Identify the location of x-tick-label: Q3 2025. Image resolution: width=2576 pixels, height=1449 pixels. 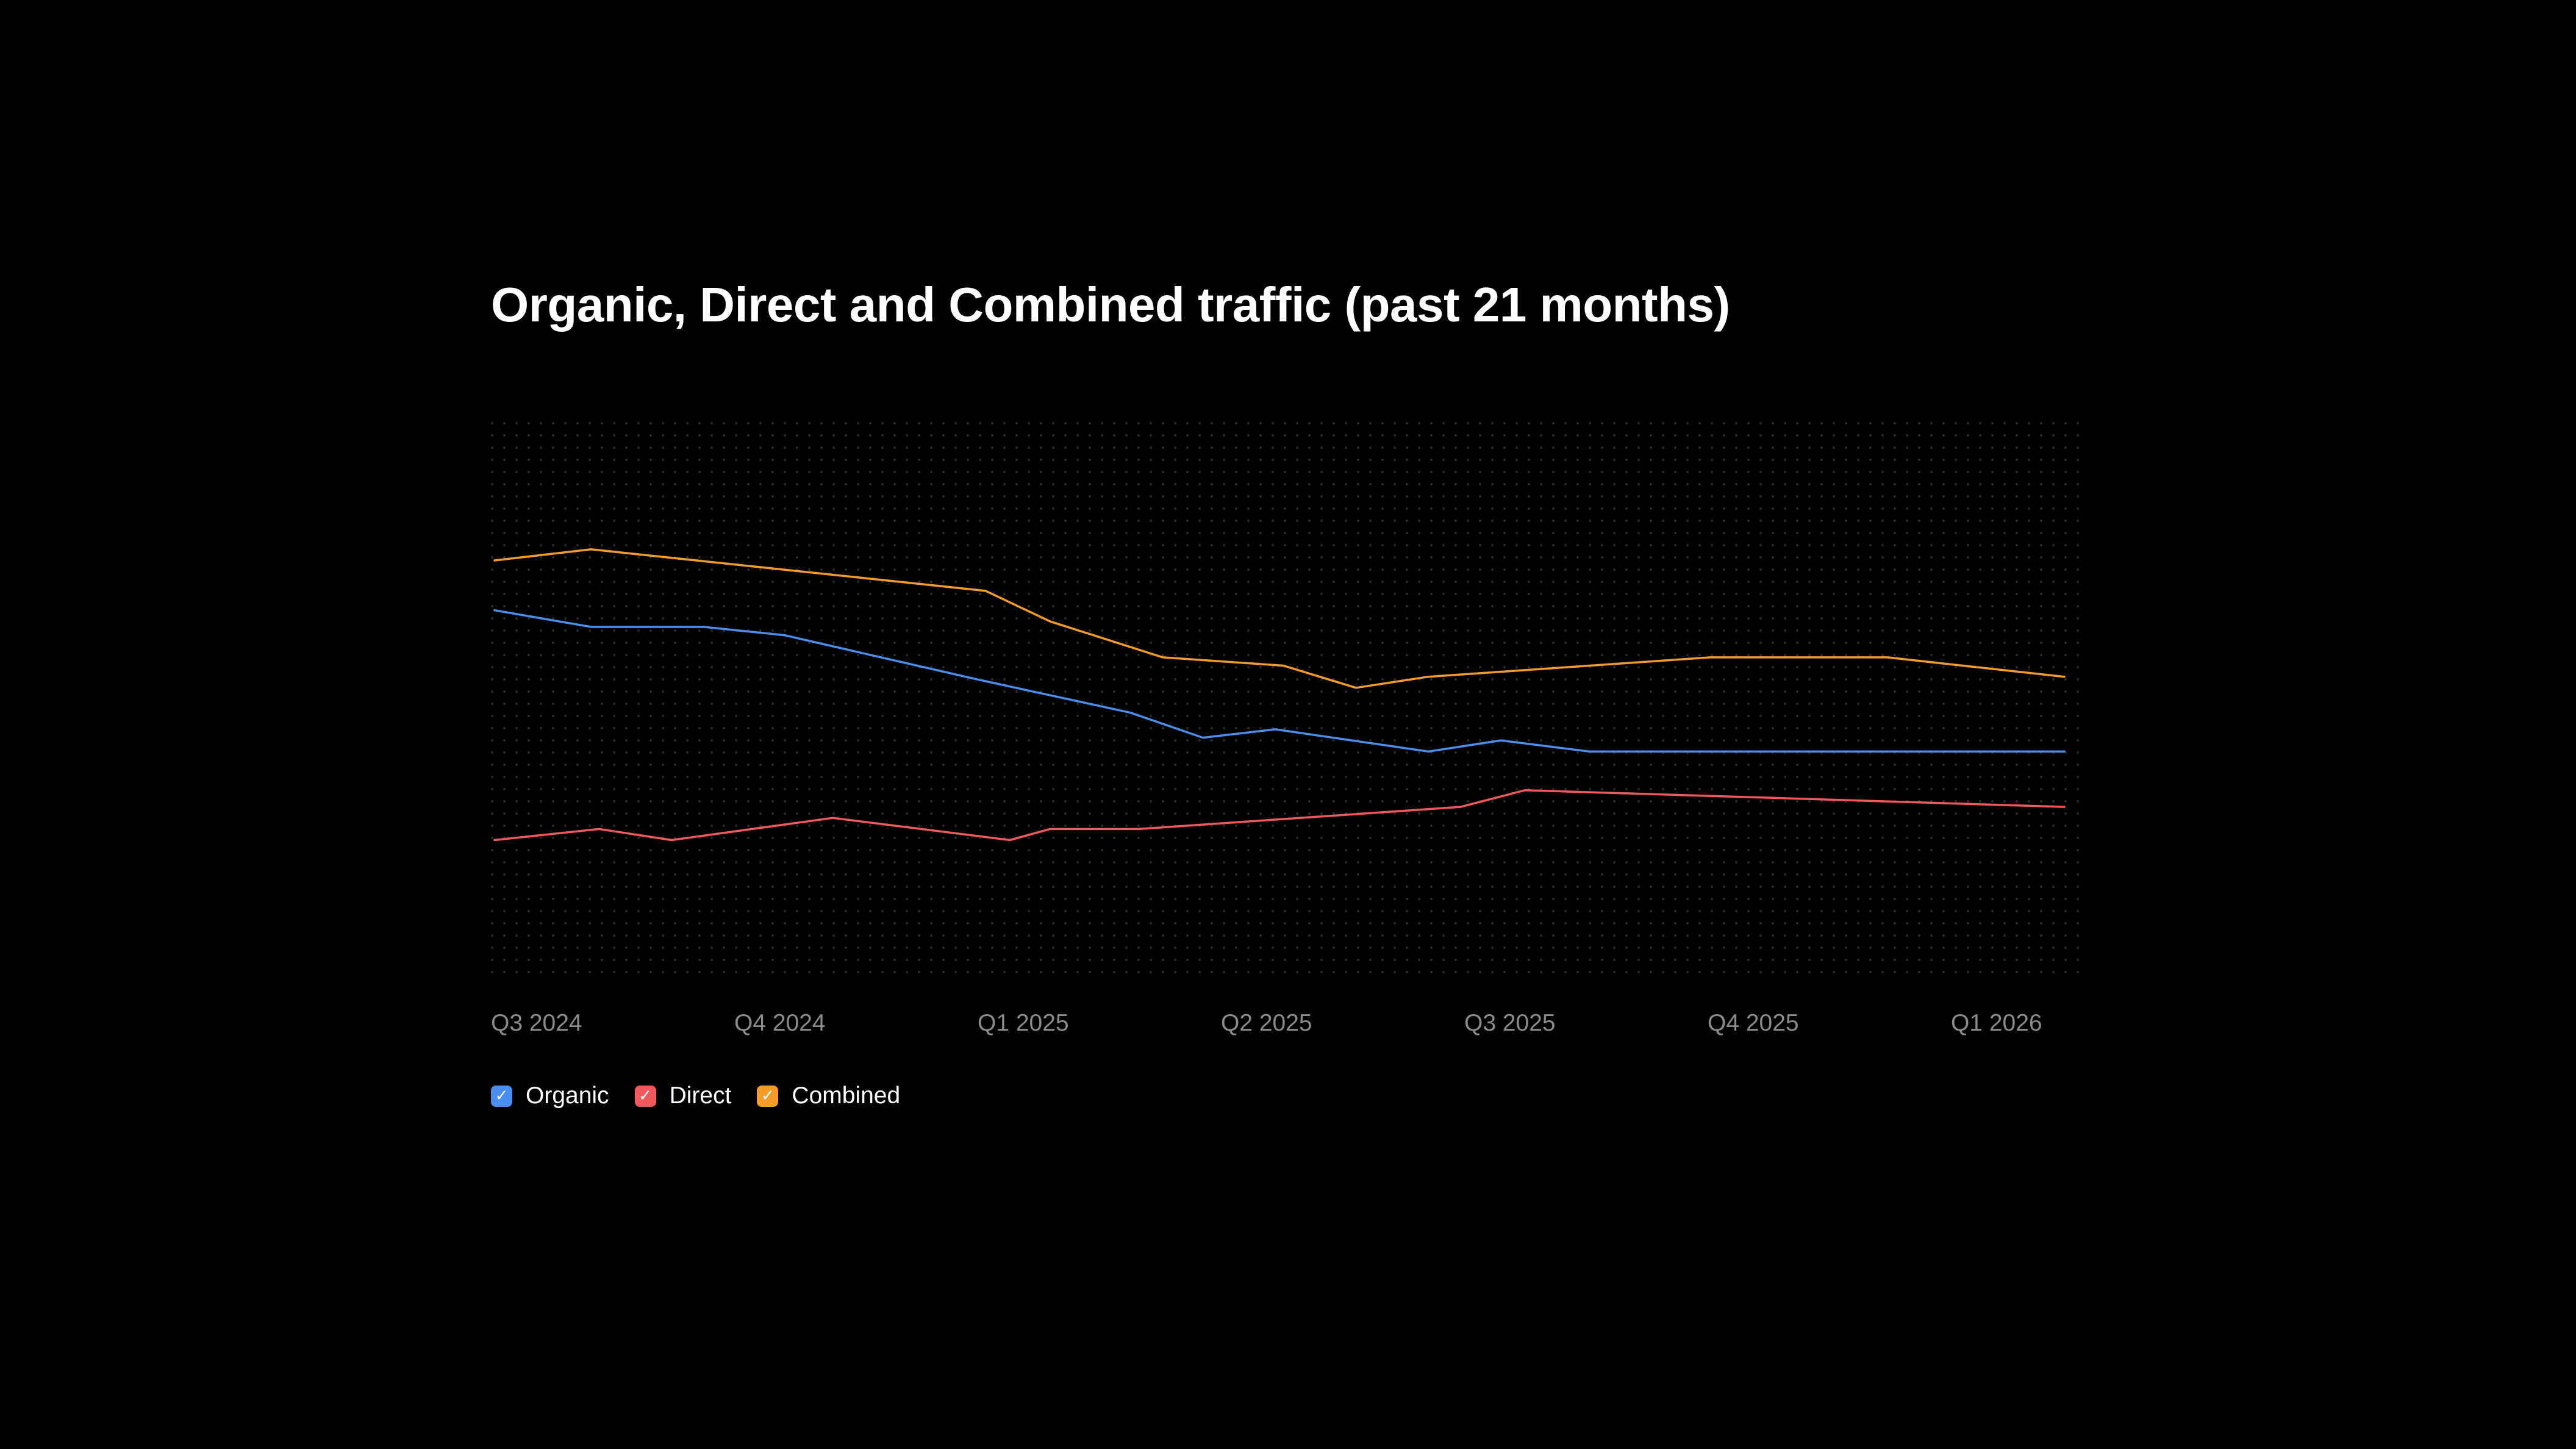
(1510, 1023).